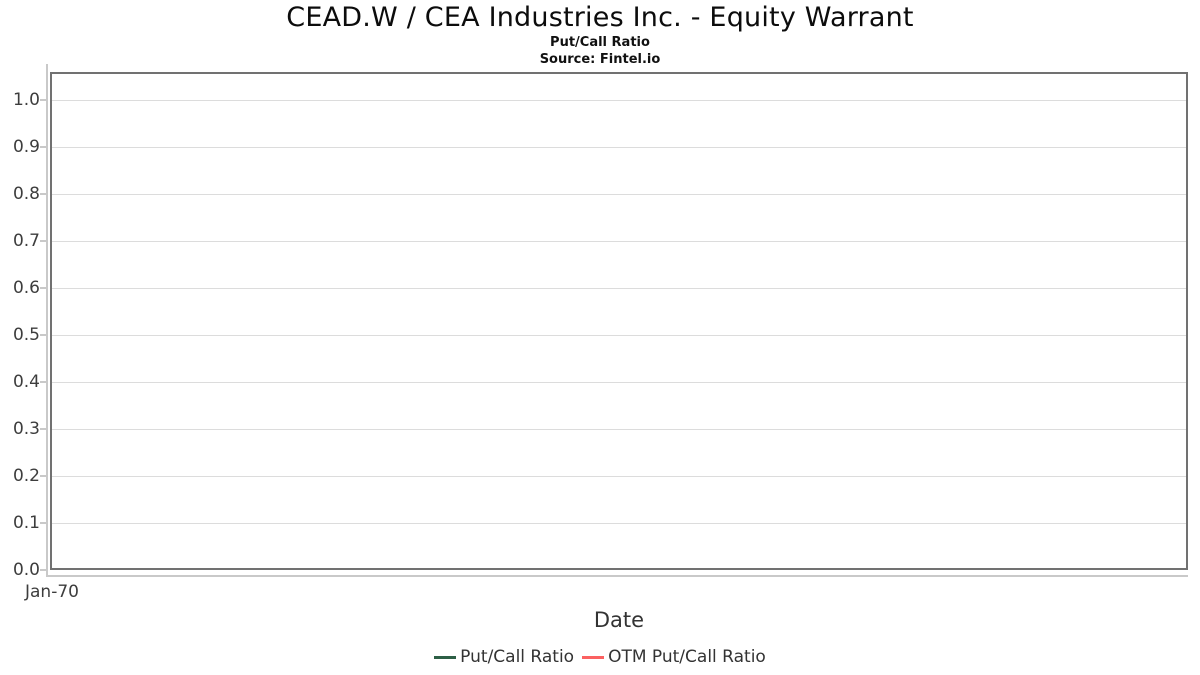 This screenshot has height=675, width=1200. Describe the element at coordinates (26, 335) in the screenshot. I see `y-tick-label: 0.5` at that location.